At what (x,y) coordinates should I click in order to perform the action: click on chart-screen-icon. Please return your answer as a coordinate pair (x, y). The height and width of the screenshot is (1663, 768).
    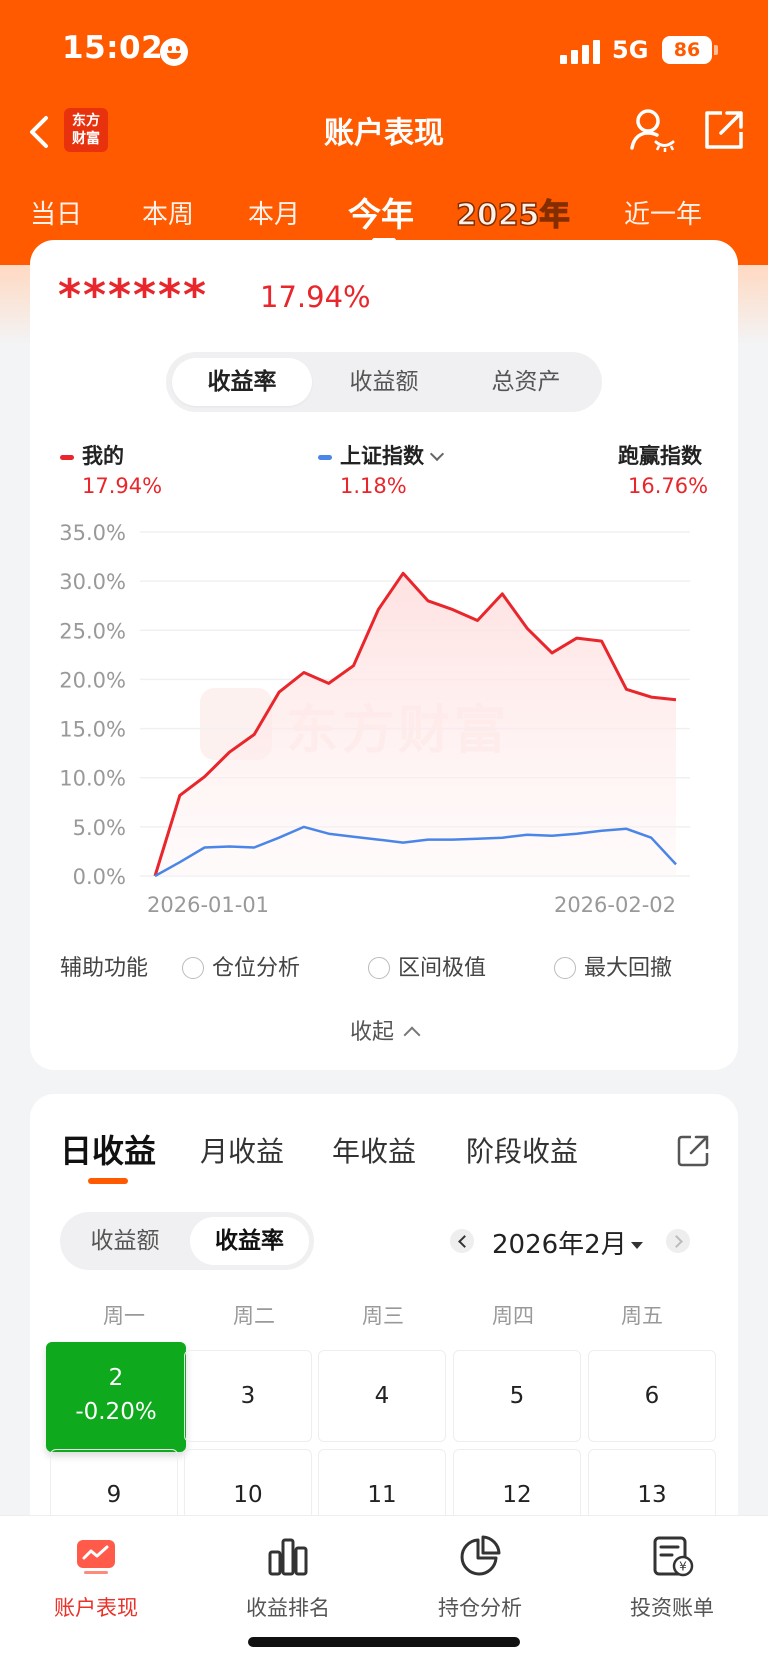
    Looking at the image, I should click on (96, 1557).